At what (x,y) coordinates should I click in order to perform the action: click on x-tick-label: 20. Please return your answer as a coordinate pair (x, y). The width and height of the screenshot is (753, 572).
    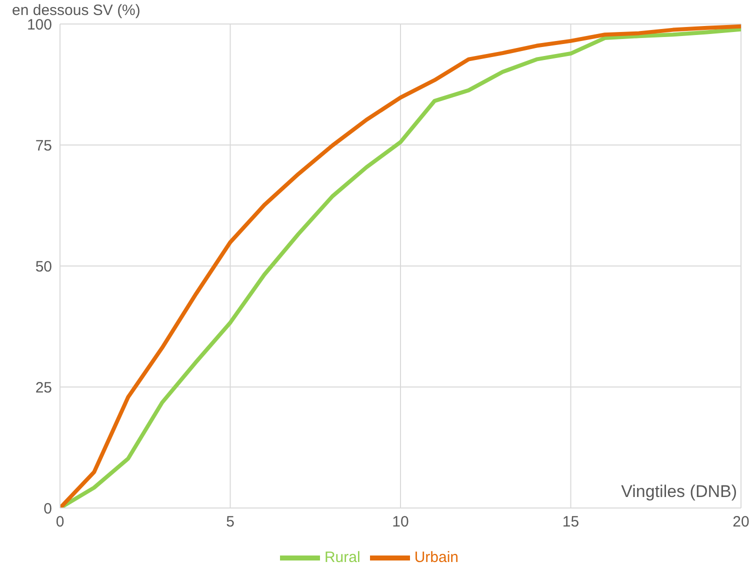
    Looking at the image, I should click on (741, 522).